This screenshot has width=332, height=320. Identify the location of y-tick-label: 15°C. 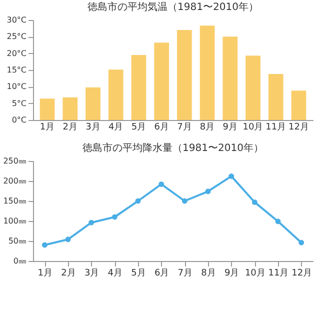
(16, 70).